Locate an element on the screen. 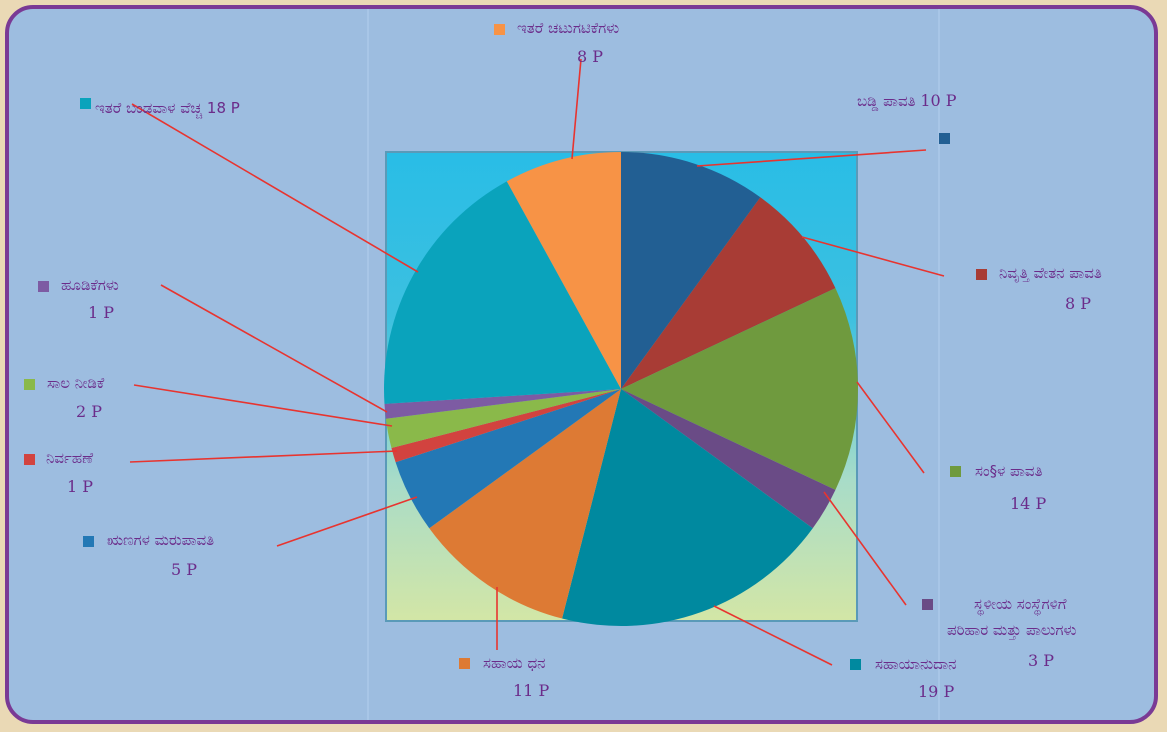 Image resolution: width=1167 pixels, height=732 pixels. legend-swatch-sthaliya is located at coordinates (927, 604).